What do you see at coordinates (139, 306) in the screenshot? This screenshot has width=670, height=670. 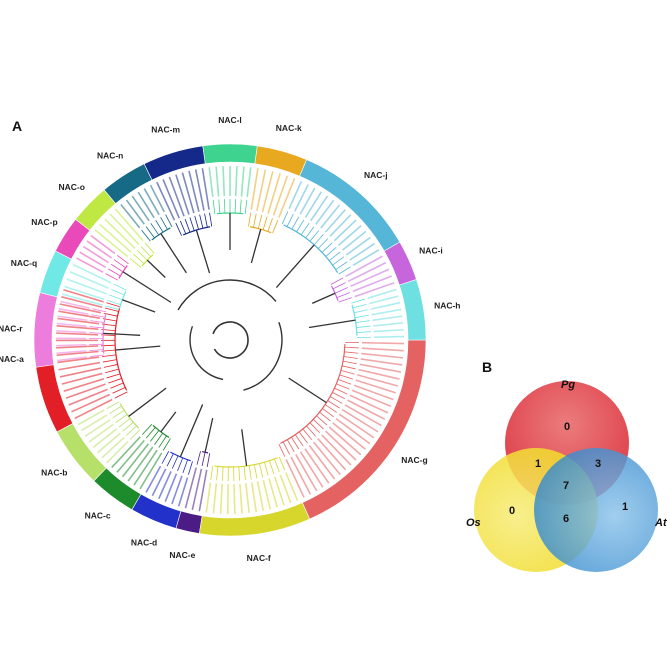 I see `clade-stem-nac-q` at bounding box center [139, 306].